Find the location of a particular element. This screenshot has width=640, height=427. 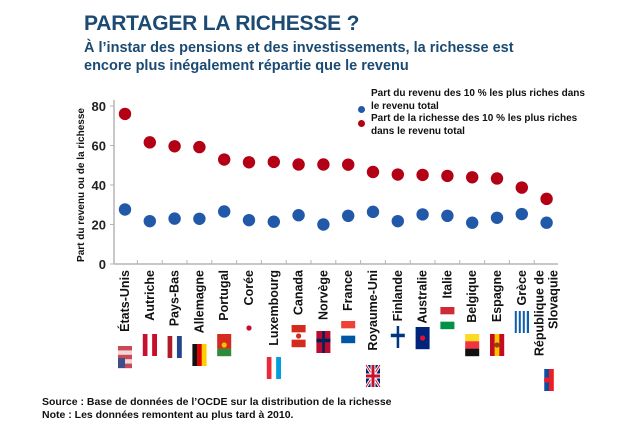

portugal-flag is located at coordinates (224, 345).